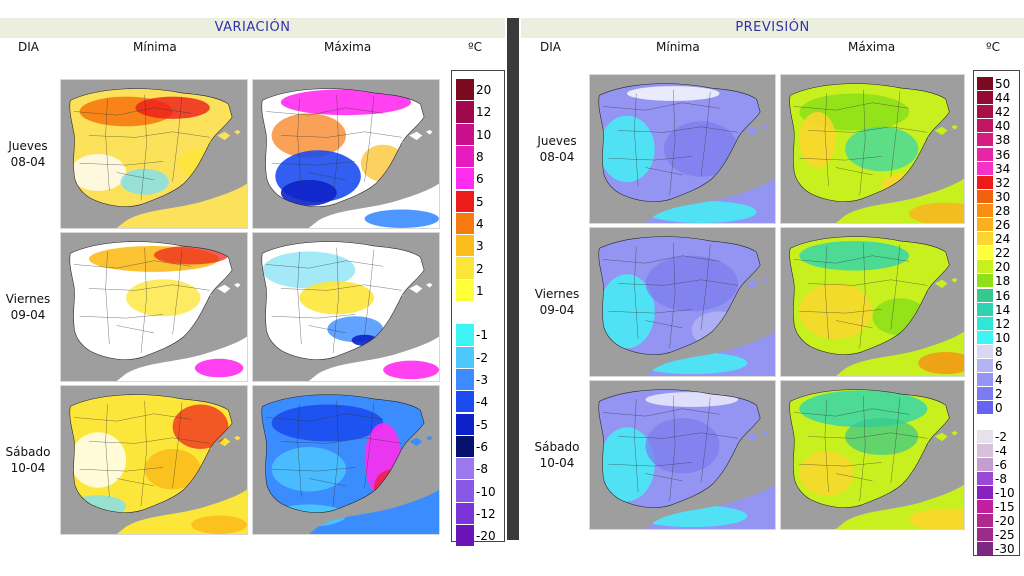 The image size is (1024, 576). What do you see at coordinates (678, 47) in the screenshot?
I see `right-col-minima: Mínima` at bounding box center [678, 47].